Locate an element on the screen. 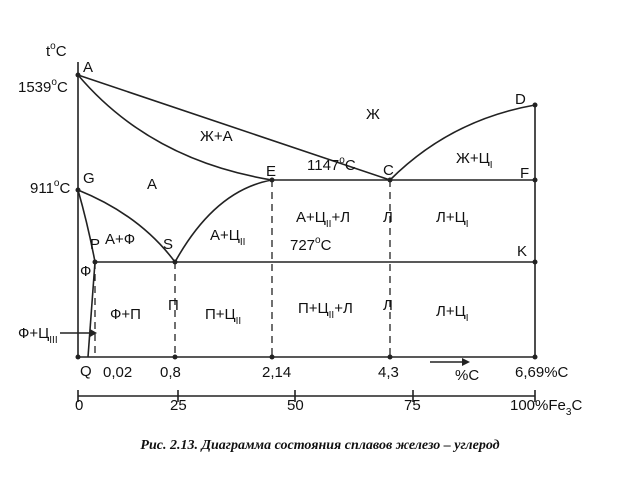  label-main: А+Ф is located at coordinates (120, 239).